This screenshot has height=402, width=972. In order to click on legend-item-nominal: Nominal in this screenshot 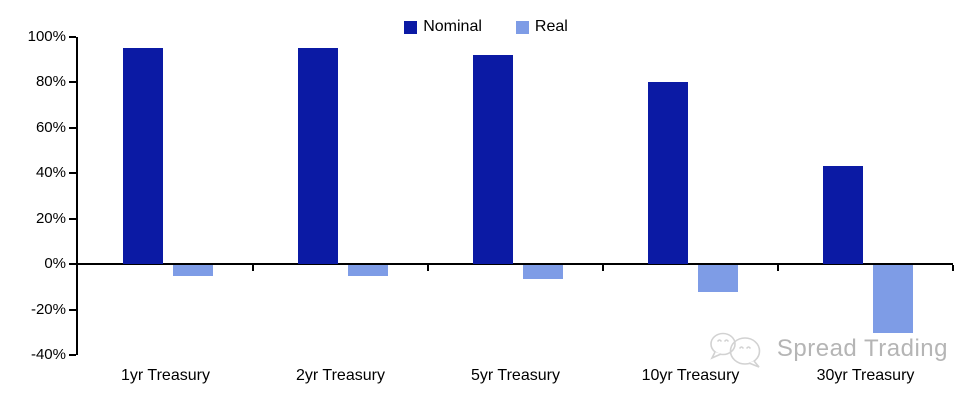, I will do `click(443, 27)`.